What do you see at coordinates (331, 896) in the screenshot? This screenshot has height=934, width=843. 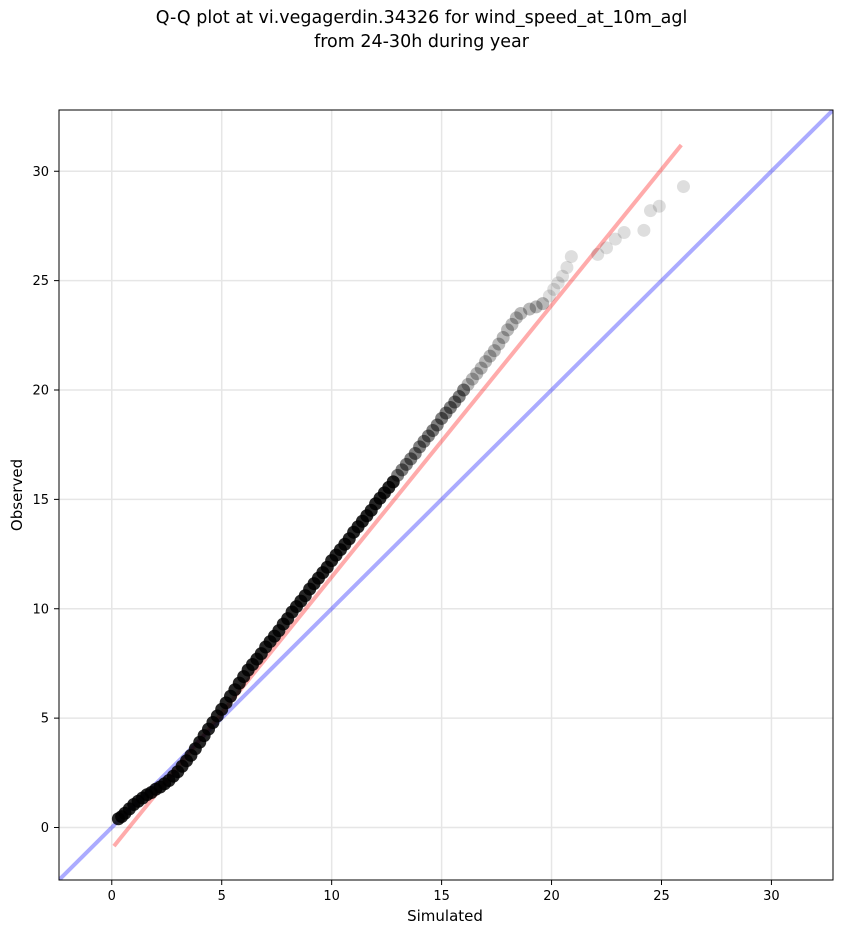 I see `x-tick-label: 10` at bounding box center [331, 896].